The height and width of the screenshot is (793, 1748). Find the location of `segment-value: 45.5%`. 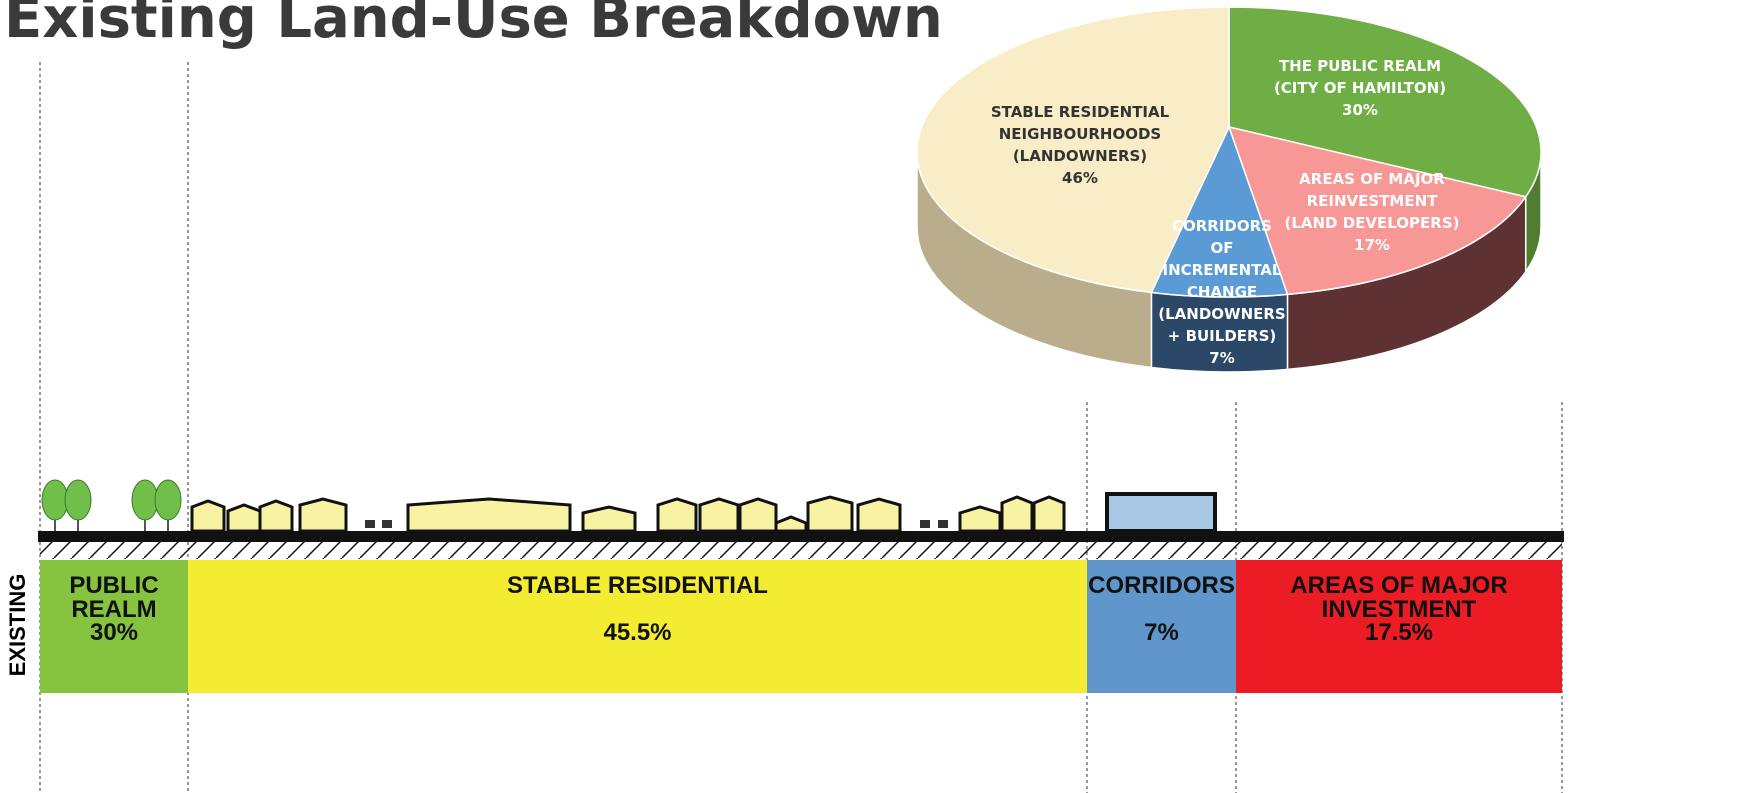

segment-value: 45.5% is located at coordinates (637, 632).